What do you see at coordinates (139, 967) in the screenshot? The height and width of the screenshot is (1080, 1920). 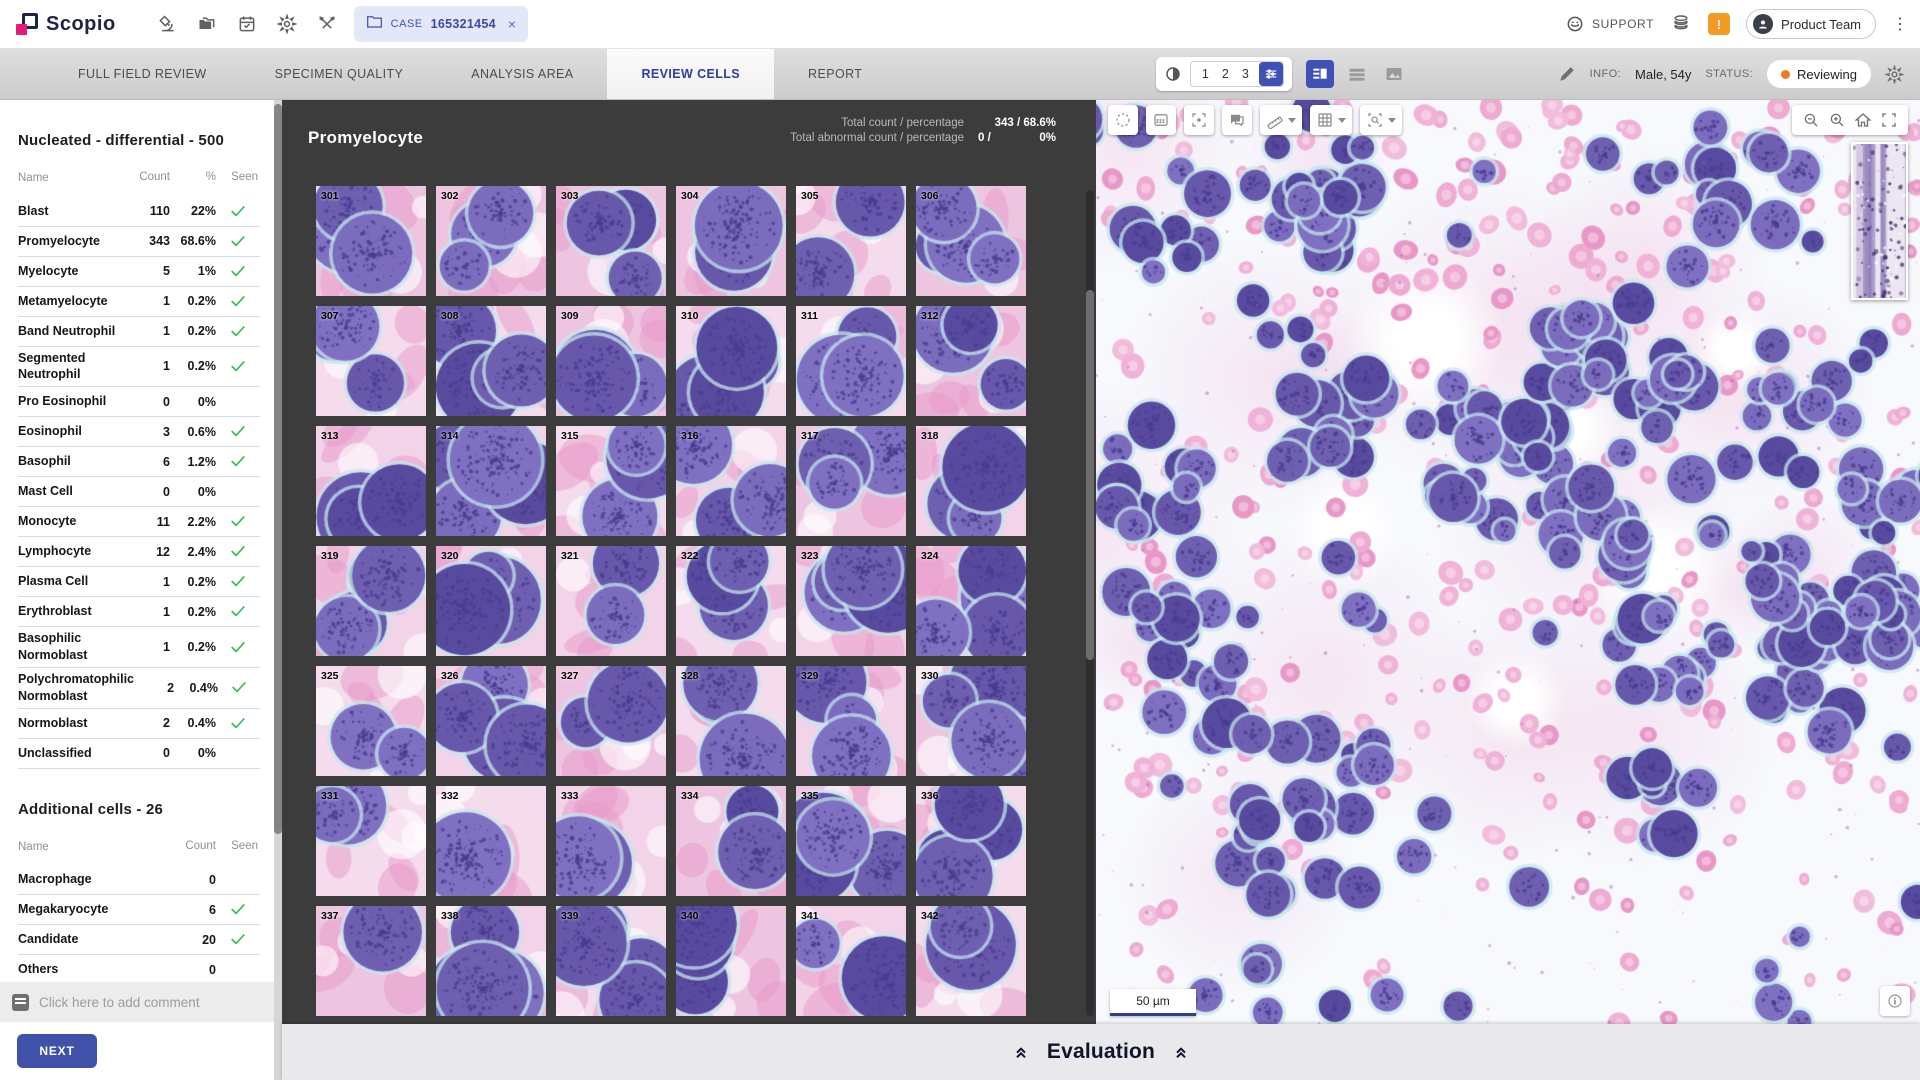 I see `additional-row: Others 0` at bounding box center [139, 967].